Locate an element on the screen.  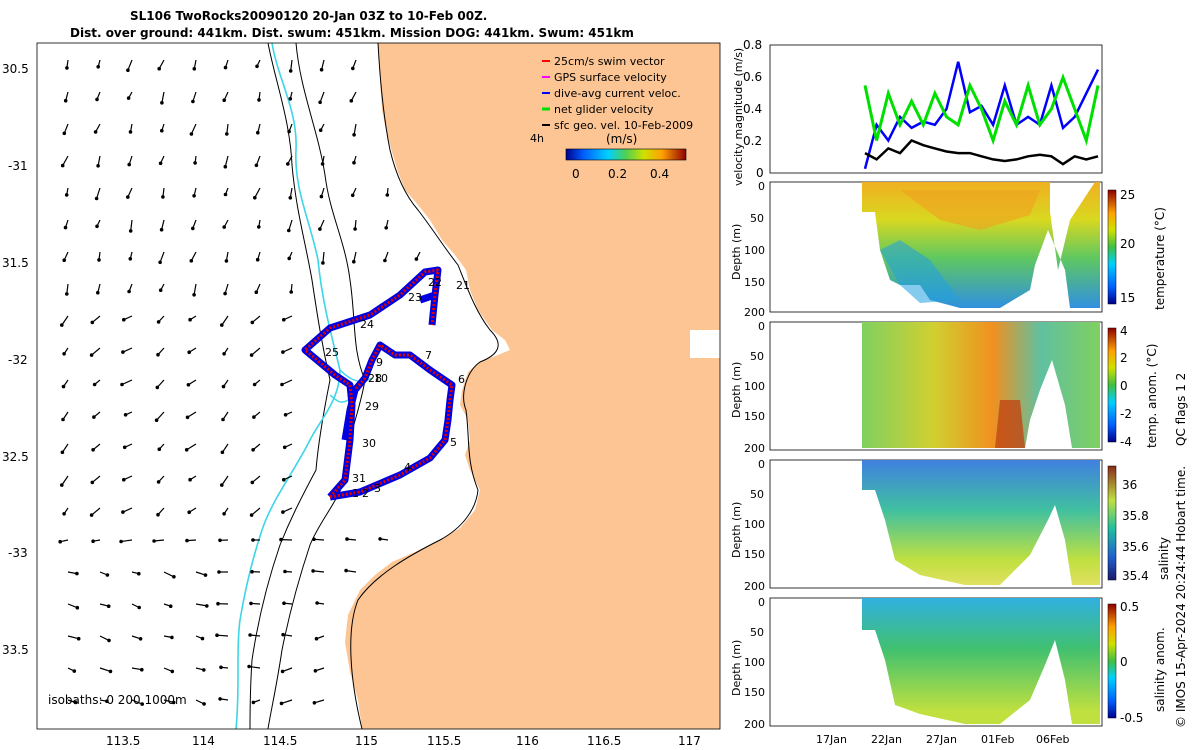
temp-anomaly-cb-ticks: 4 2 0 -2 -4 is located at coordinates (1126, 386).